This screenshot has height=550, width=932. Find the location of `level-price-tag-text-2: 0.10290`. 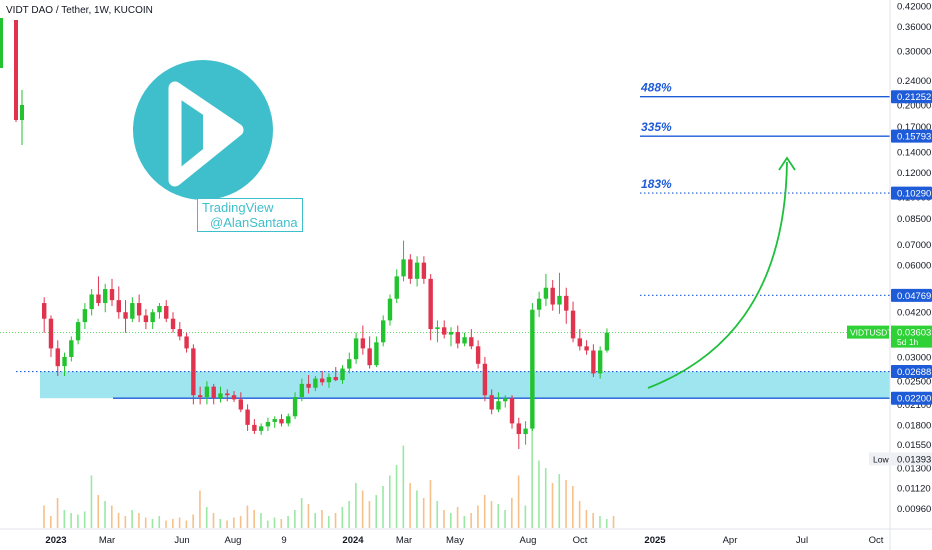

level-price-tag-text-2: 0.10290 is located at coordinates (914, 194).